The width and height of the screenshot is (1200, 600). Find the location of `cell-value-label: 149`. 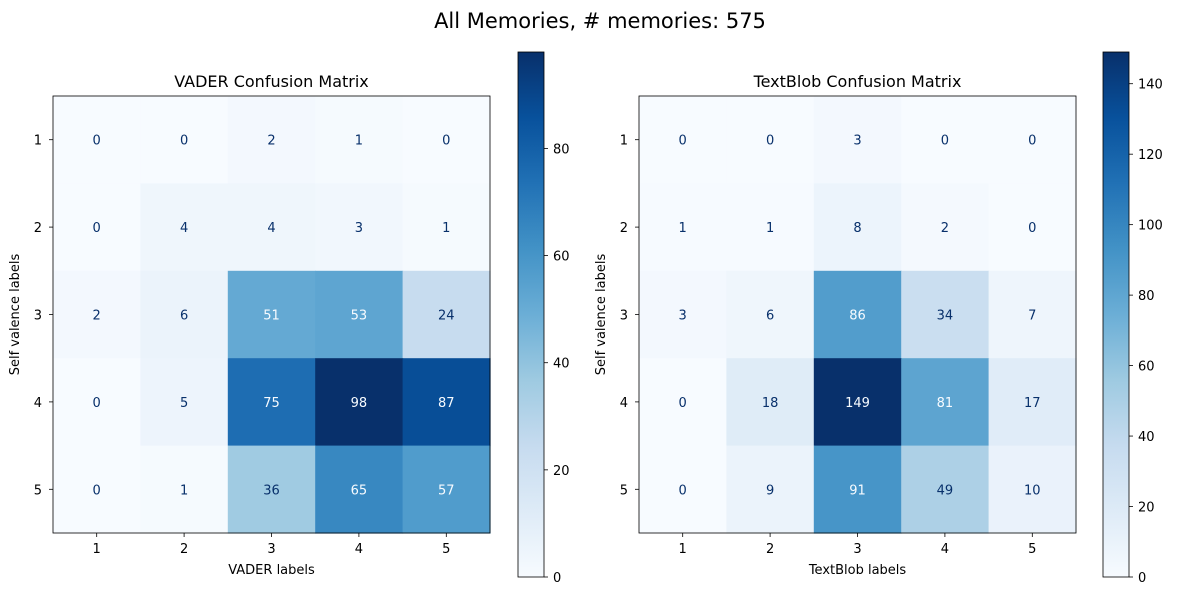

cell-value-label: 149 is located at coordinates (857, 403).